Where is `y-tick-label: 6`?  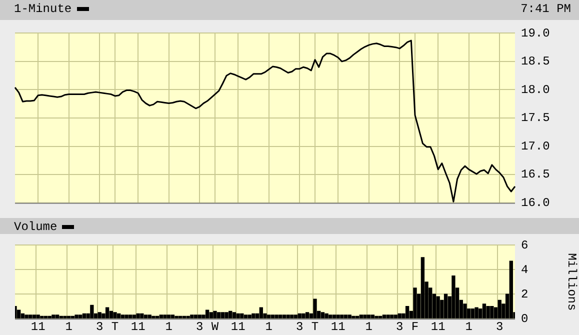
y-tick-label: 6 is located at coordinates (524, 245).